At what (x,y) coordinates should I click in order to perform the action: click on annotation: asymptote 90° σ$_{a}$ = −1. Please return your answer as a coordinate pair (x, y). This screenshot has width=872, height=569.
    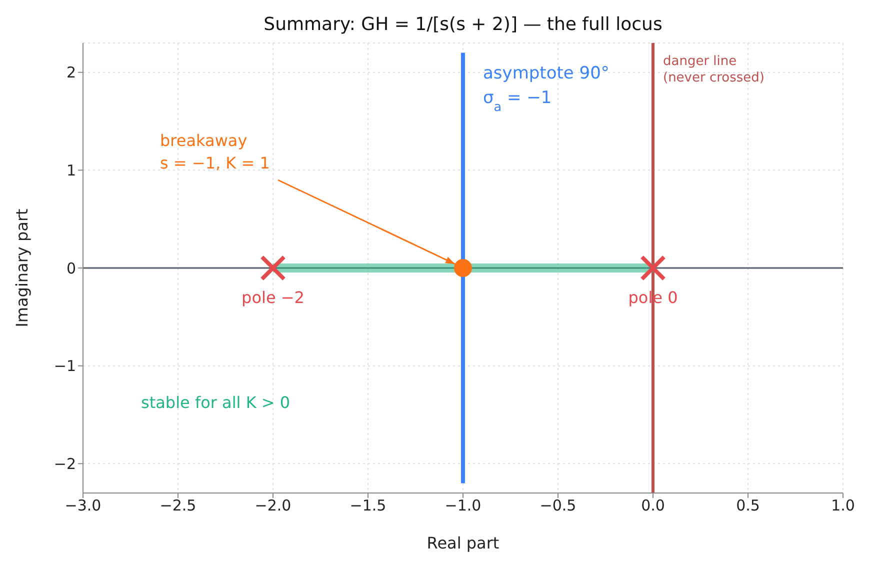
    Looking at the image, I should click on (546, 88).